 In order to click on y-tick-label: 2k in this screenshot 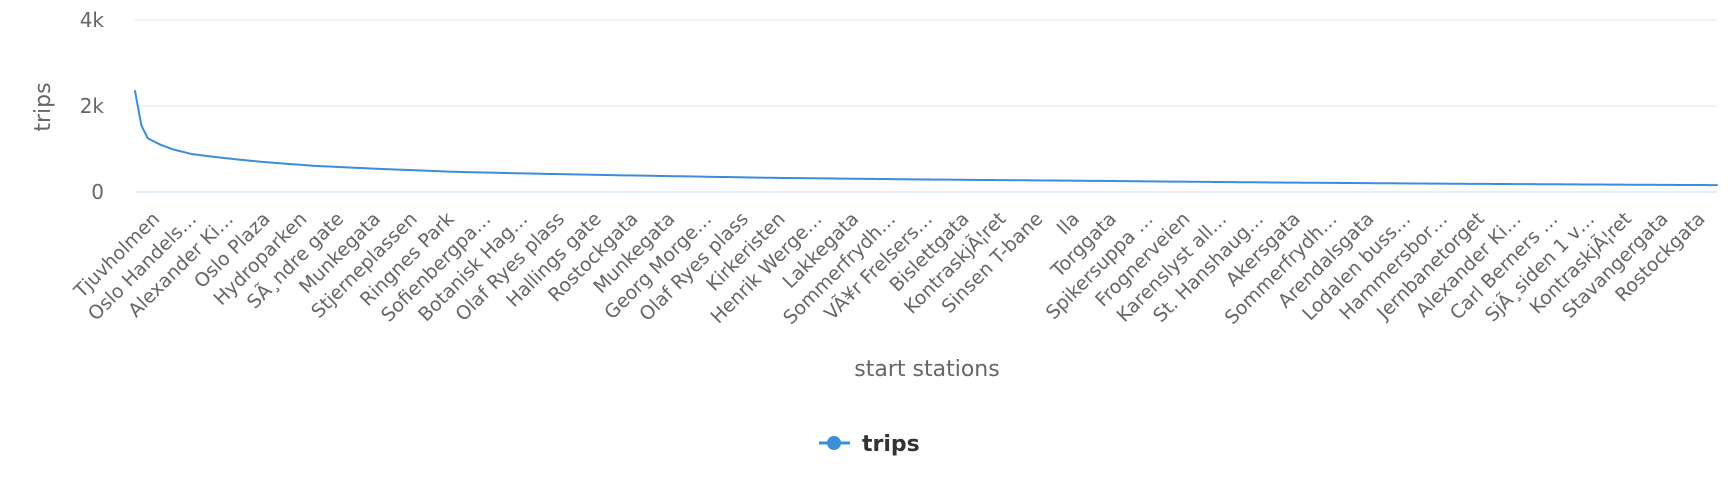, I will do `click(92, 106)`.